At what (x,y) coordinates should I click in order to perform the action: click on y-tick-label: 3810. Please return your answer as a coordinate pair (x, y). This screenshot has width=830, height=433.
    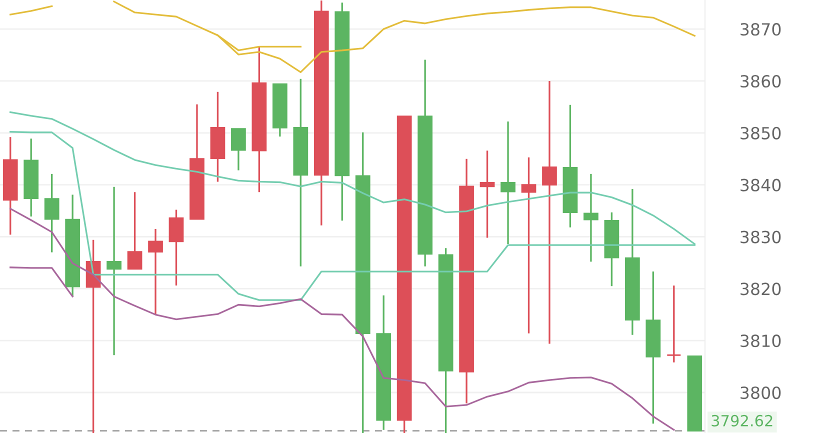
    Looking at the image, I should click on (760, 341).